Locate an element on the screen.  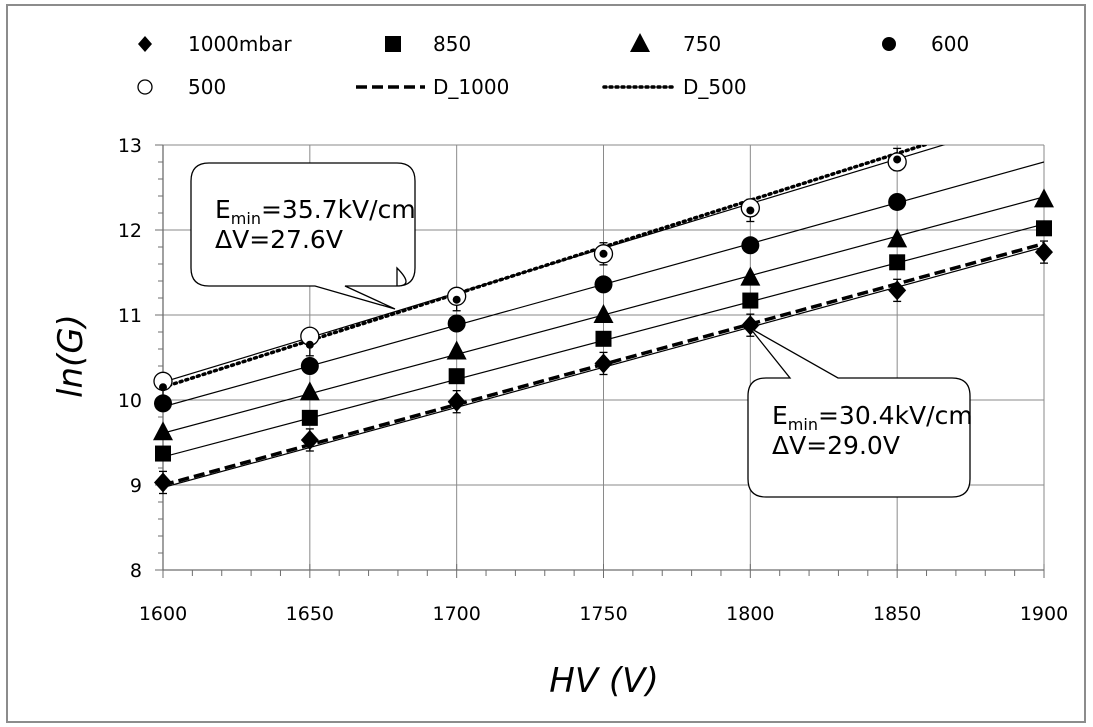
y-tick-label: 10 is located at coordinates (130, 401).